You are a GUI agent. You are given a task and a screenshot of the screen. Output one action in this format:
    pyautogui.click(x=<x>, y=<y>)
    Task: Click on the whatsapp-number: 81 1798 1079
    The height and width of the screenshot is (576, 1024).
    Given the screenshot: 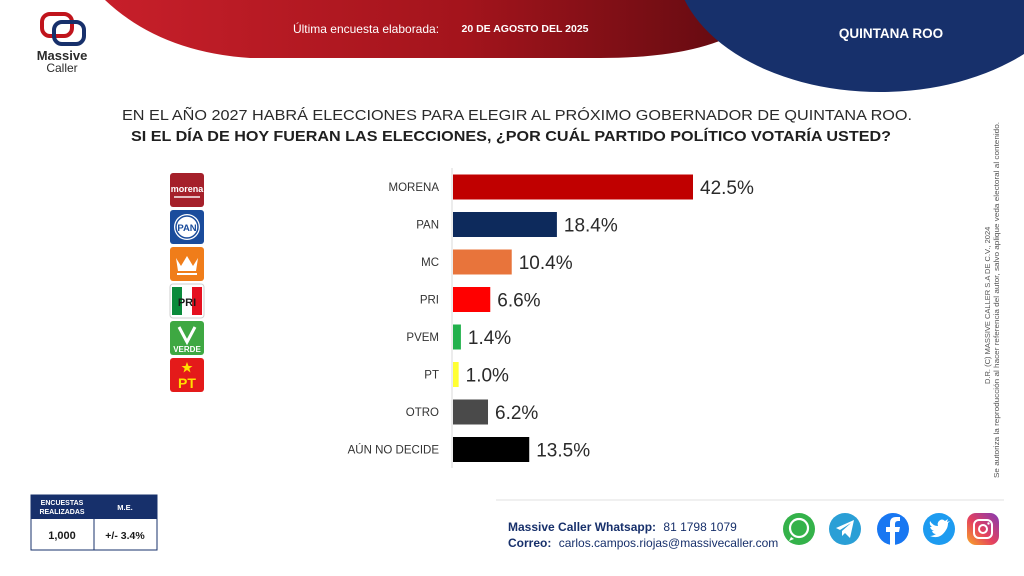 What is the action you would take?
    pyautogui.click(x=700, y=527)
    